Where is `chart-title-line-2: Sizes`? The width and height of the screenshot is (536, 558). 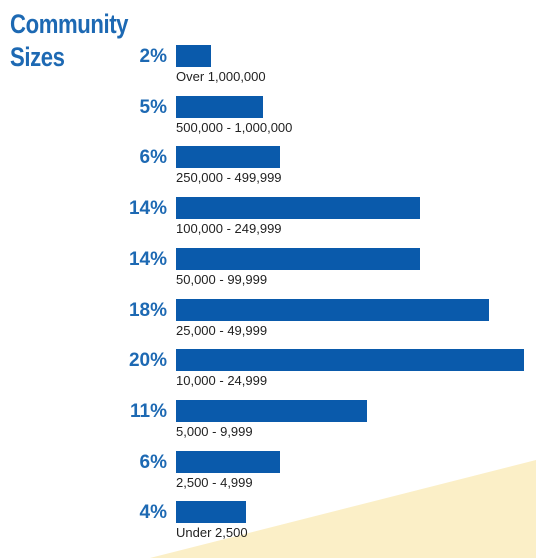 chart-title-line-2: Sizes is located at coordinates (37, 57).